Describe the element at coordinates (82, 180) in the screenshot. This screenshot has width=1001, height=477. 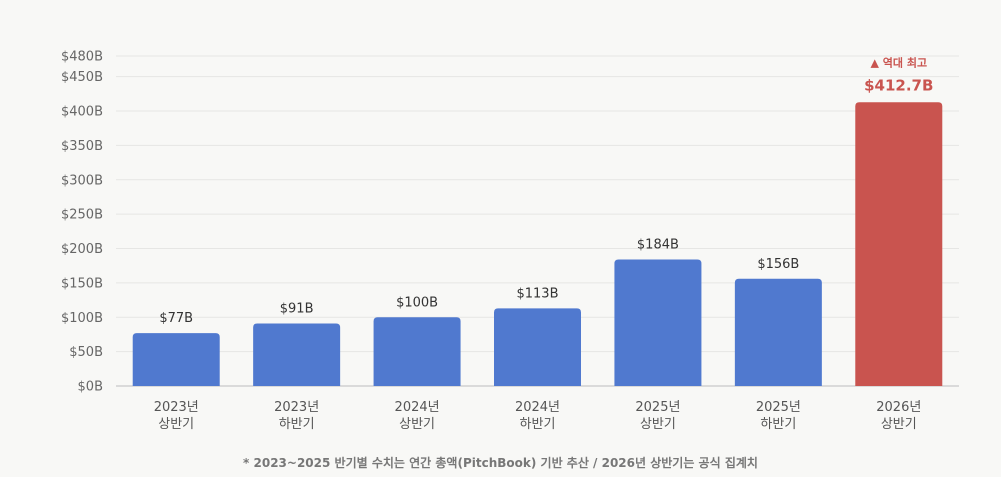
I see `y-tick-label: $300B` at that location.